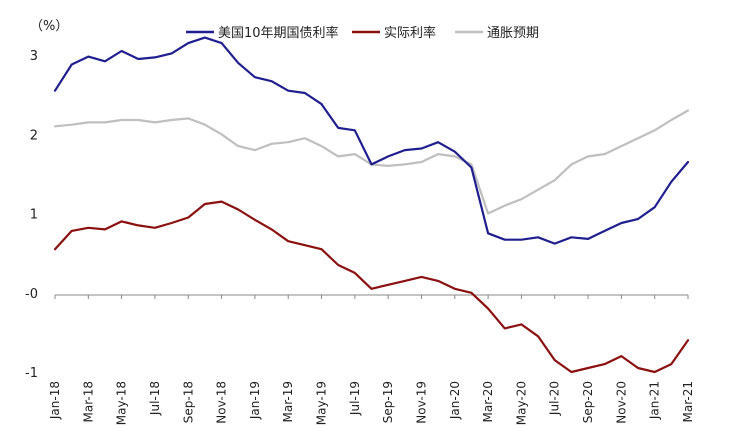 This screenshot has height=443, width=730. Describe the element at coordinates (488, 401) in the screenshot. I see `x-tick-label: Mar-20` at that location.